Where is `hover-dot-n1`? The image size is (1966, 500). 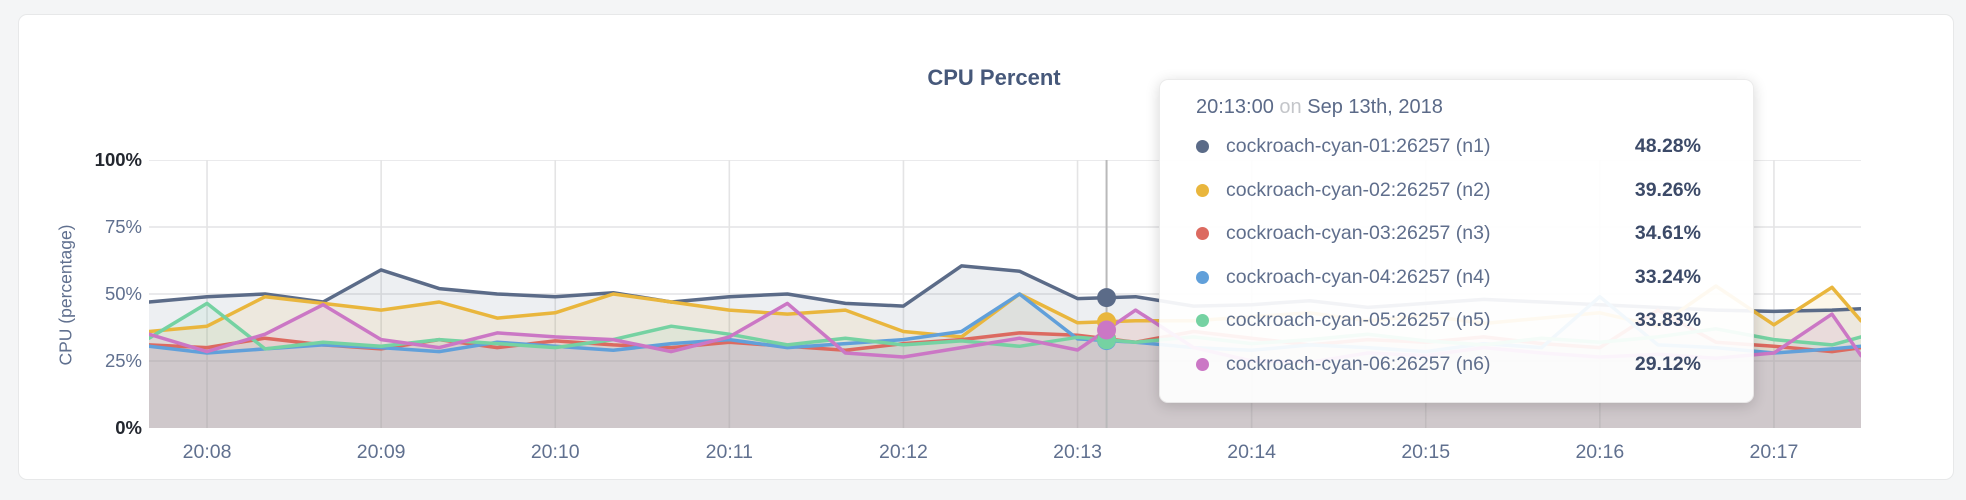
hover-dot-n1 is located at coordinates (1107, 298).